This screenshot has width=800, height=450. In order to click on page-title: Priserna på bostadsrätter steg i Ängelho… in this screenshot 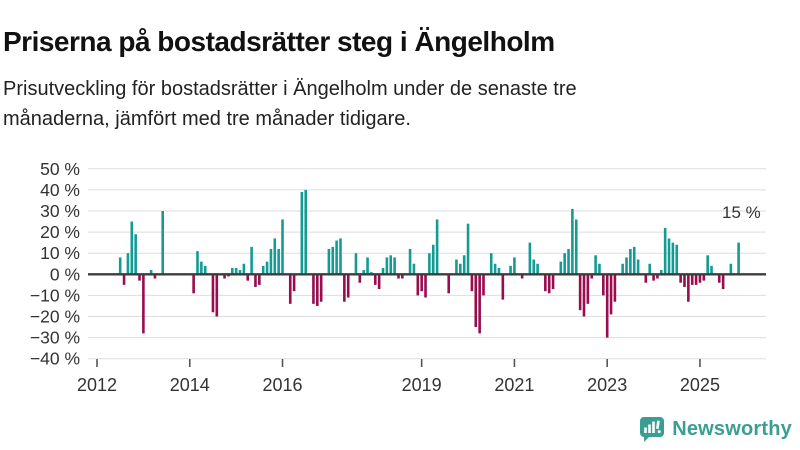, I will do `click(279, 41)`.